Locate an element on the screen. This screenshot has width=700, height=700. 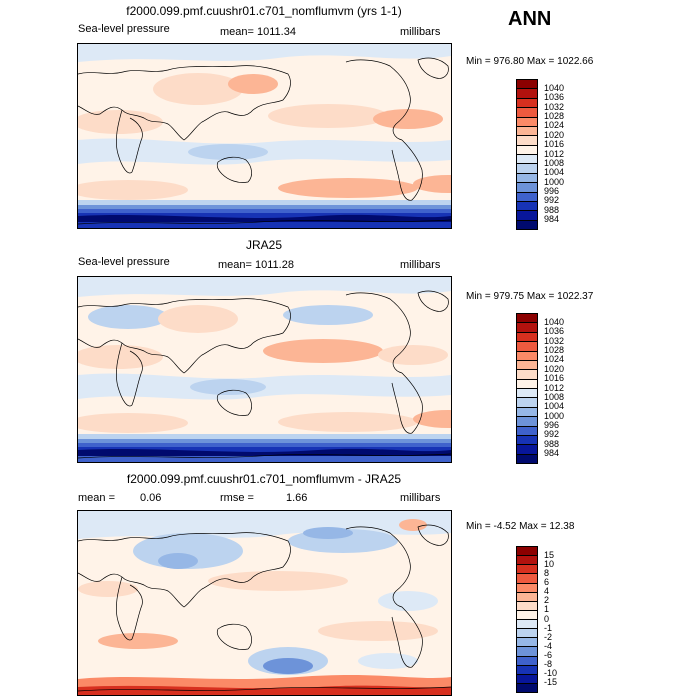
colorbar-label: 1024 is located at coordinates (554, 359).